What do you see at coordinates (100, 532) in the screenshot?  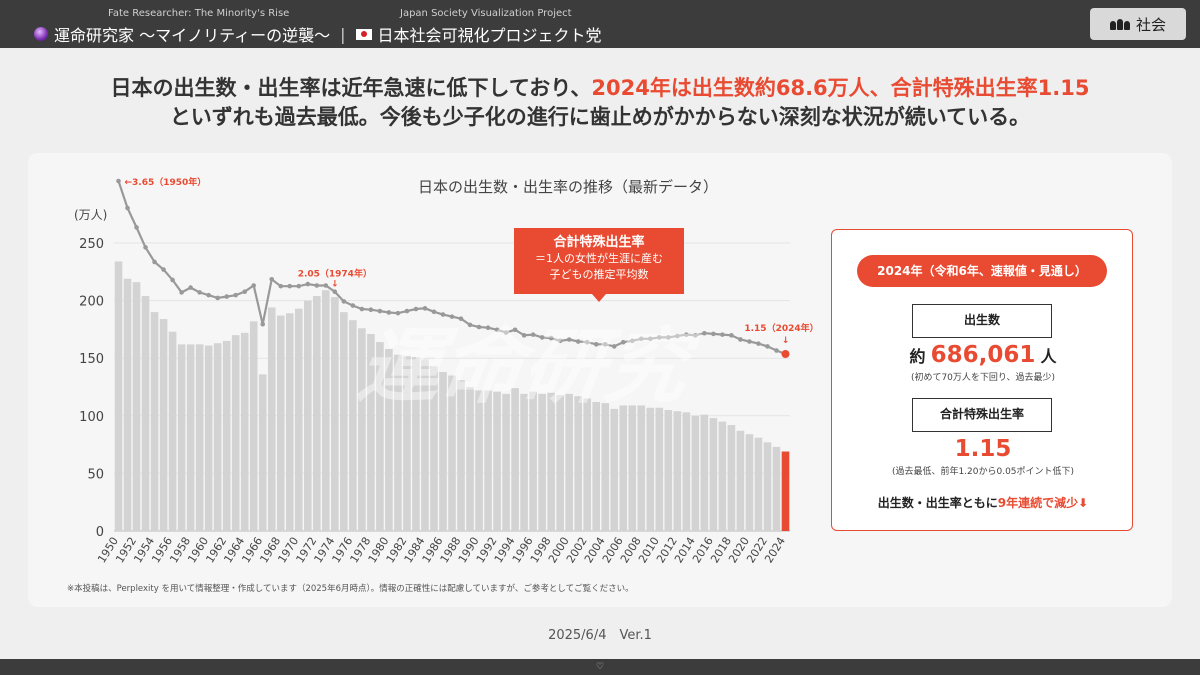 I see `y-tick-label: 0` at bounding box center [100, 532].